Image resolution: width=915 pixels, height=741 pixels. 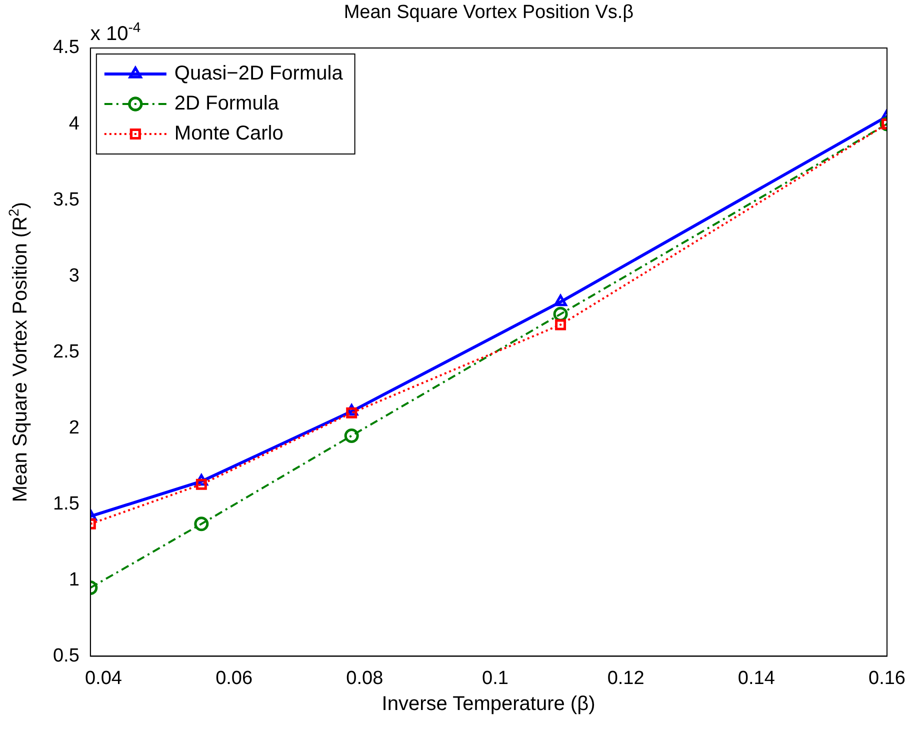 I want to click on x-axis-title: Inverse Temperature (β), so click(x=489, y=704).